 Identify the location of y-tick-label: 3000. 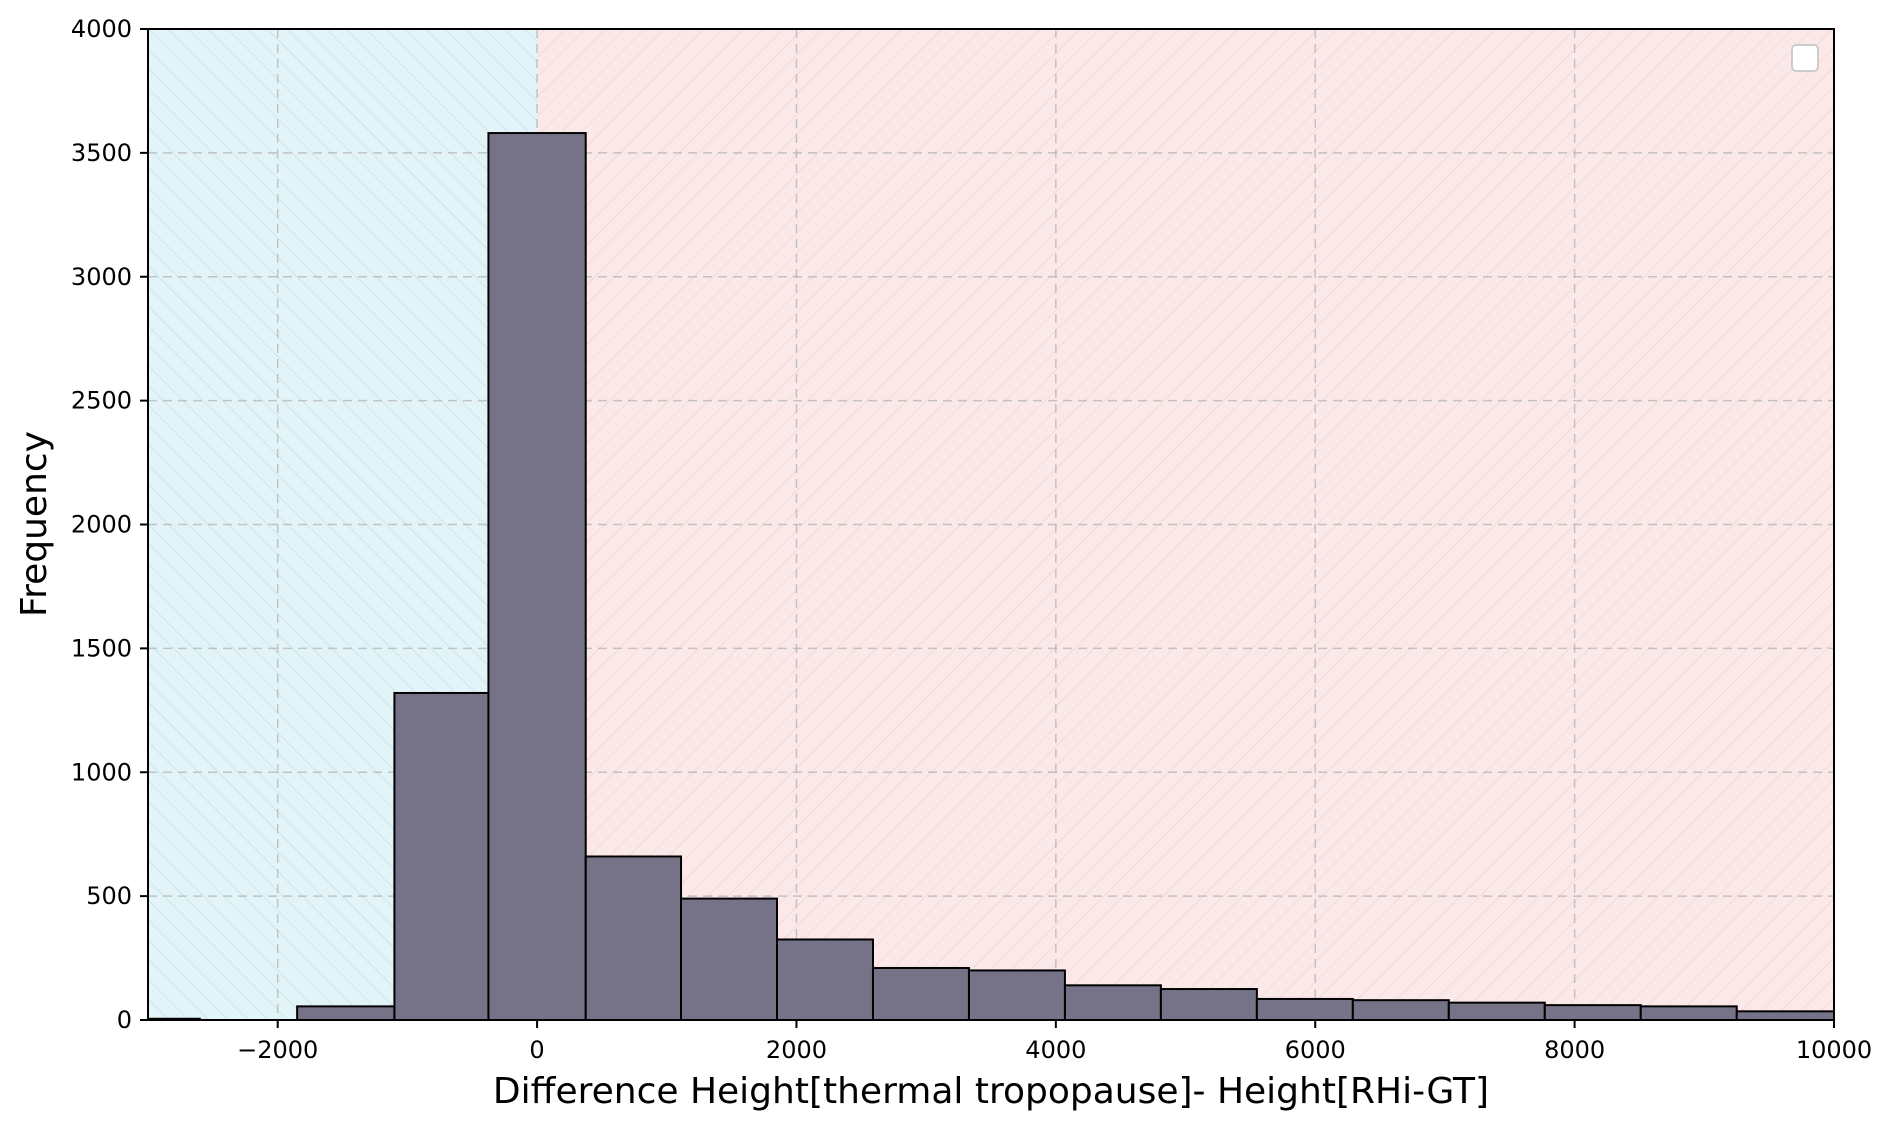
(101, 277).